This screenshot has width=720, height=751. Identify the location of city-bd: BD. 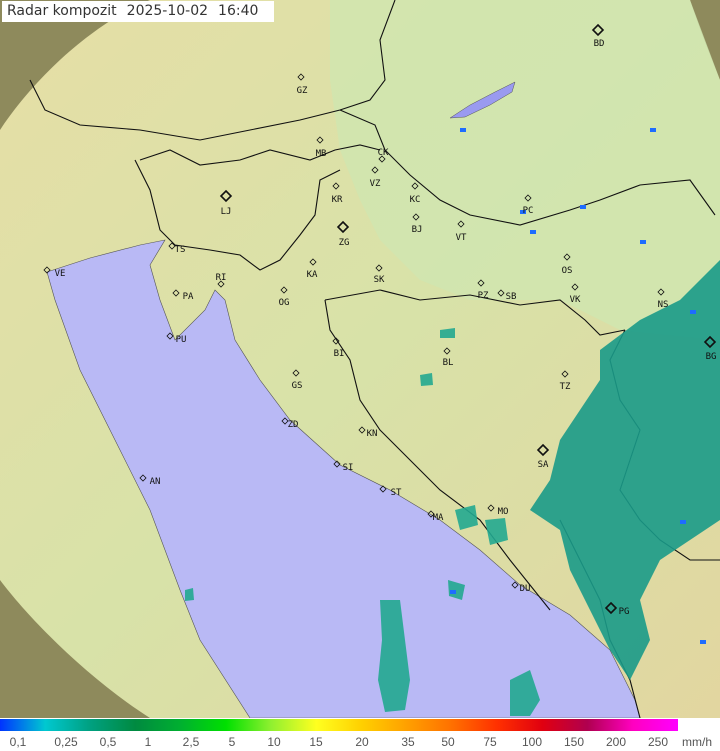
(598, 36).